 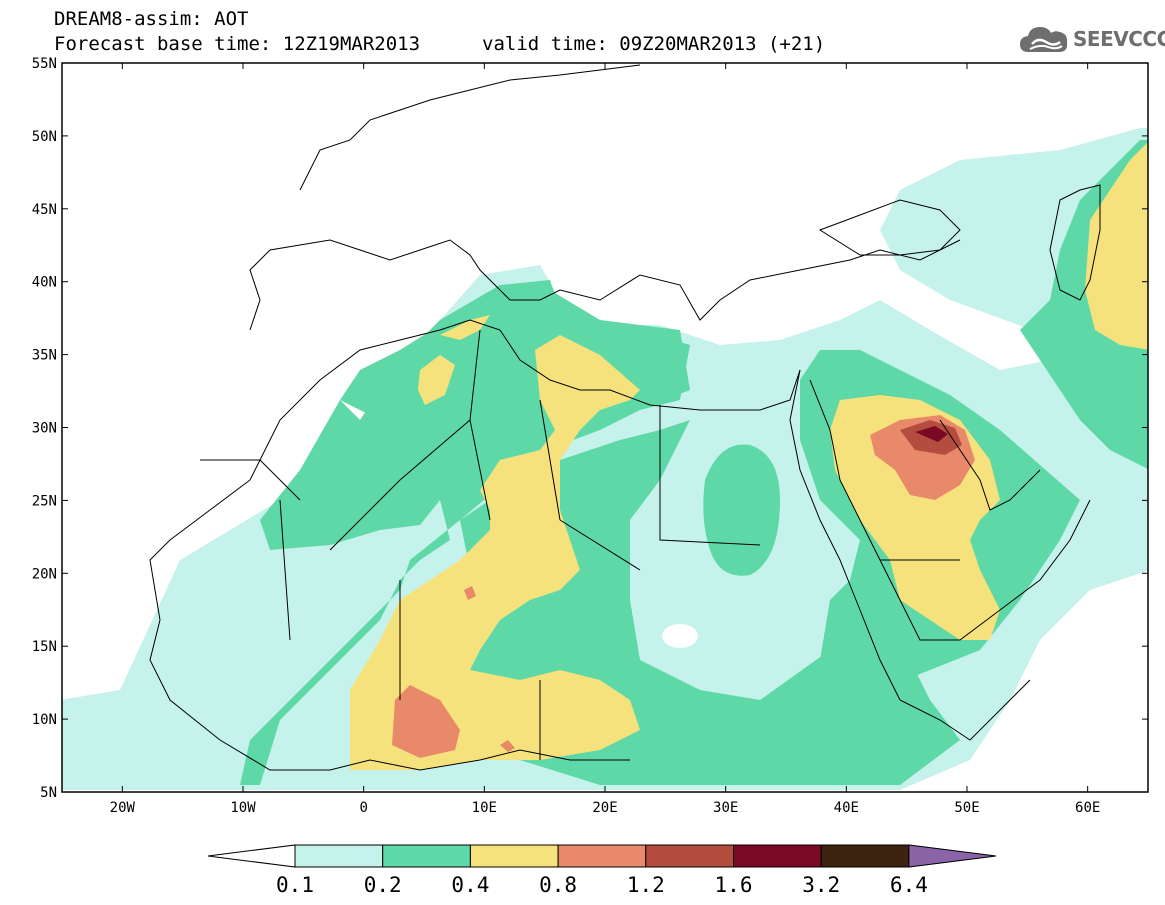 What do you see at coordinates (44, 501) in the screenshot?
I see `lat-label: 25N` at bounding box center [44, 501].